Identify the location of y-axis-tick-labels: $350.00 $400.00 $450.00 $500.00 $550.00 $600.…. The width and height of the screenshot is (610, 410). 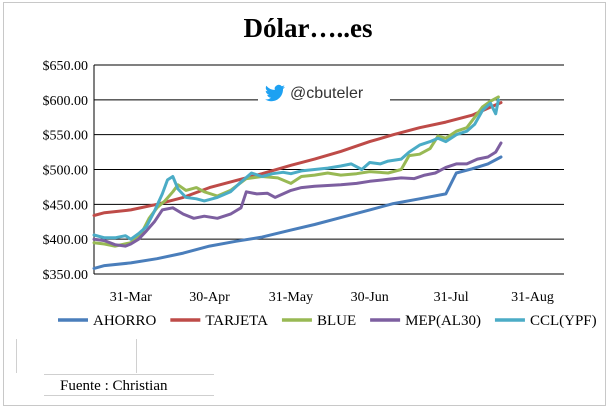
(66, 171).